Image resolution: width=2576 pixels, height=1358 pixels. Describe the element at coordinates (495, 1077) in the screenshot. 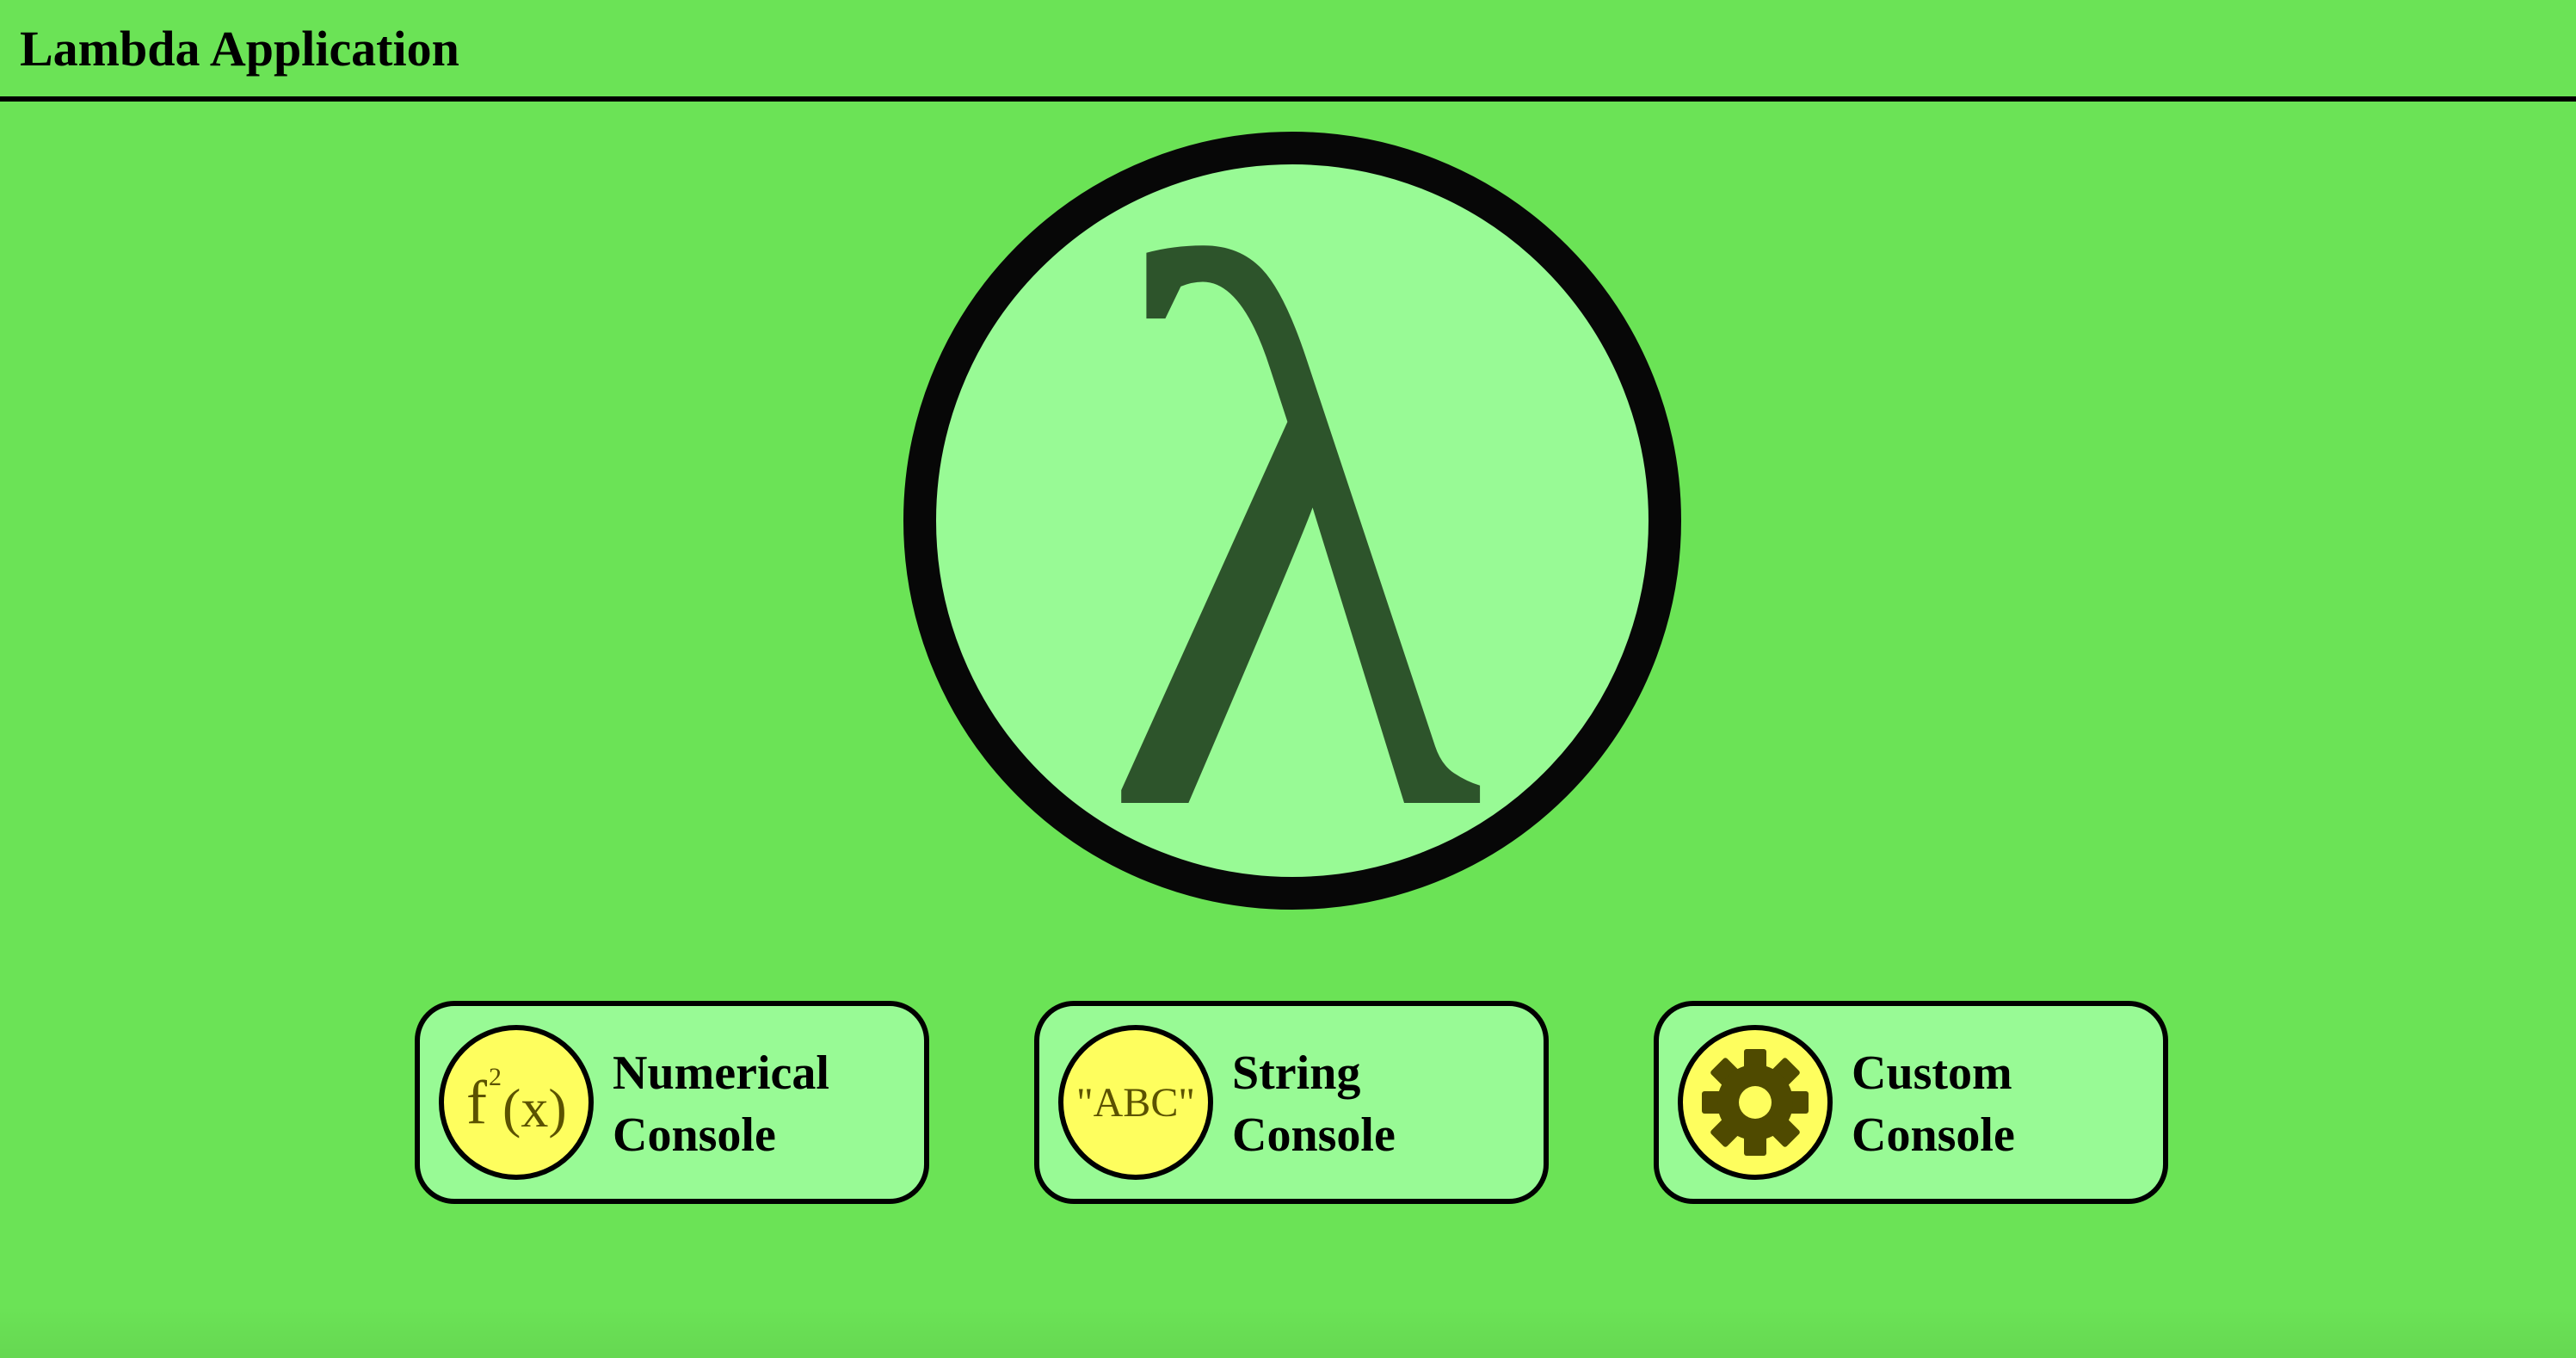

I see `svg-text: 2` at that location.